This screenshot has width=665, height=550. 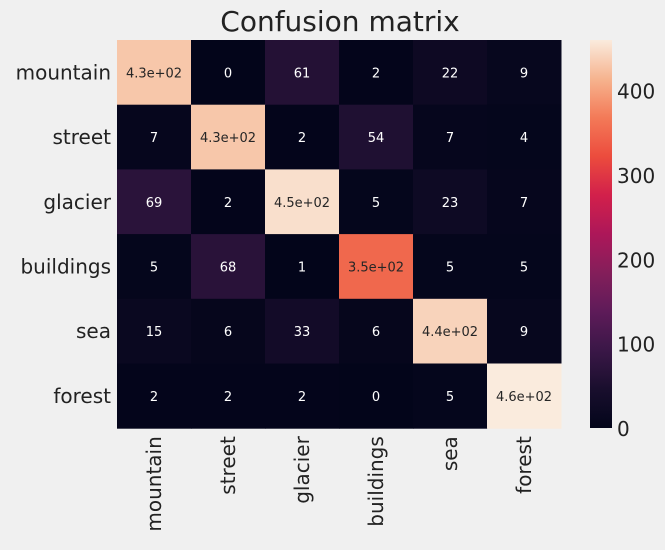 I want to click on column-label: street, so click(x=228, y=465).